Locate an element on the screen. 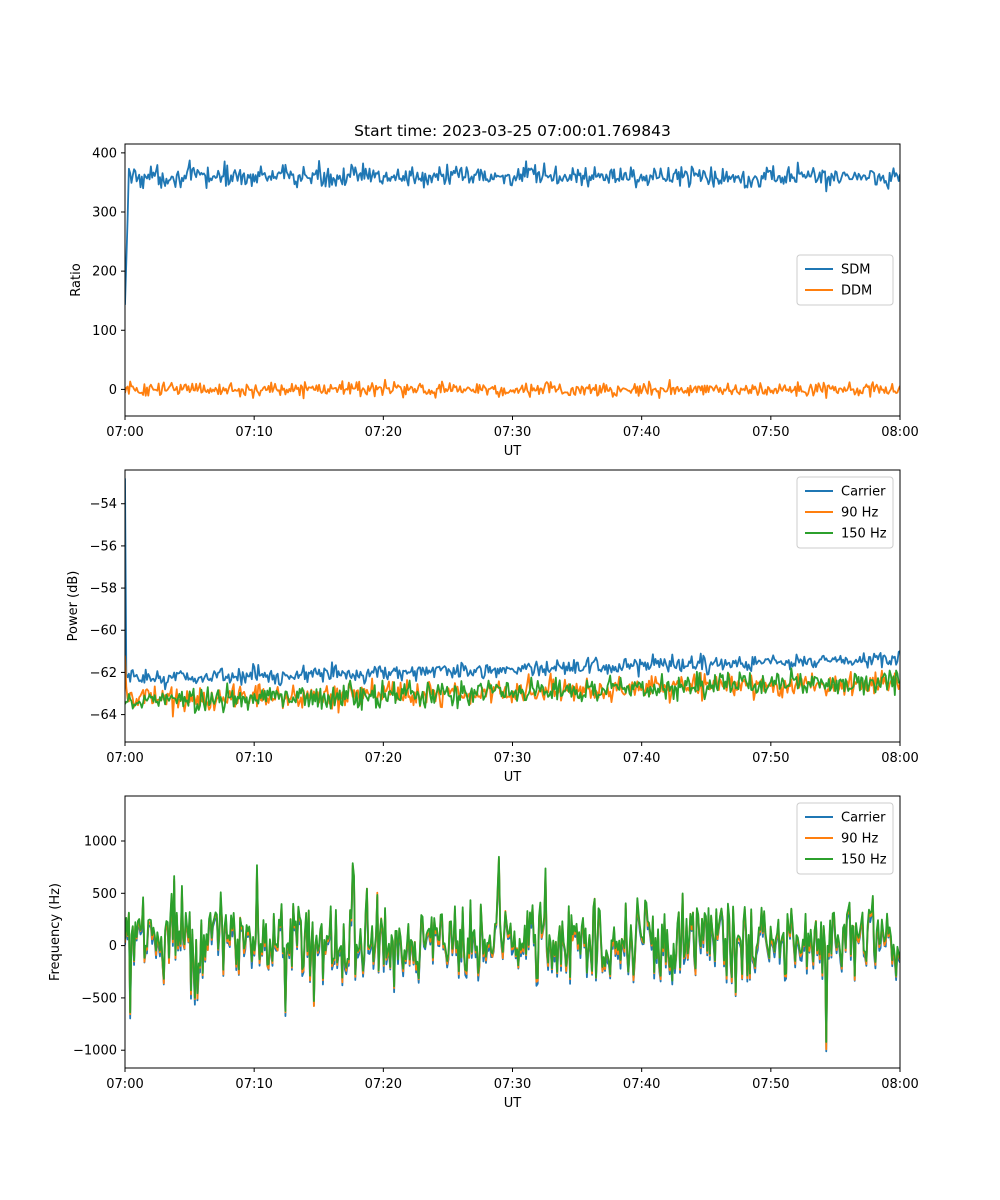 This screenshot has width=1000, height=1200. series-line-carrier is located at coordinates (512, 584).